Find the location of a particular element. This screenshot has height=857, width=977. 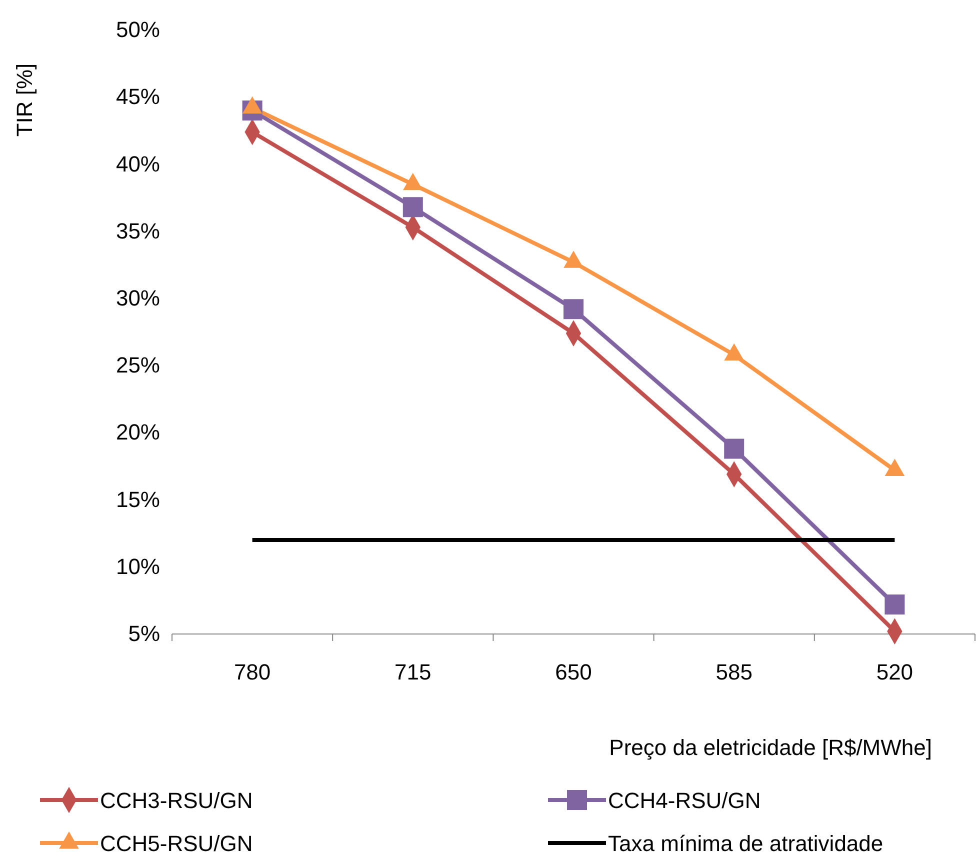

y-axis-title: TIR [%] is located at coordinates (24, 100).